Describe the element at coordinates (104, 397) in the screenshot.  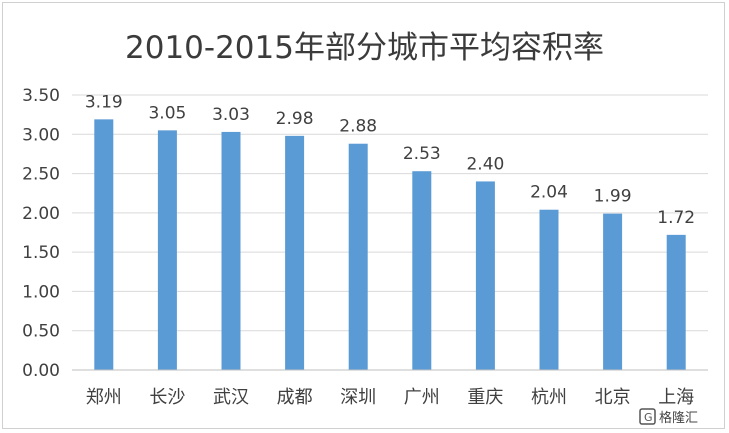
I see `x-tick-label: 郑州` at that location.